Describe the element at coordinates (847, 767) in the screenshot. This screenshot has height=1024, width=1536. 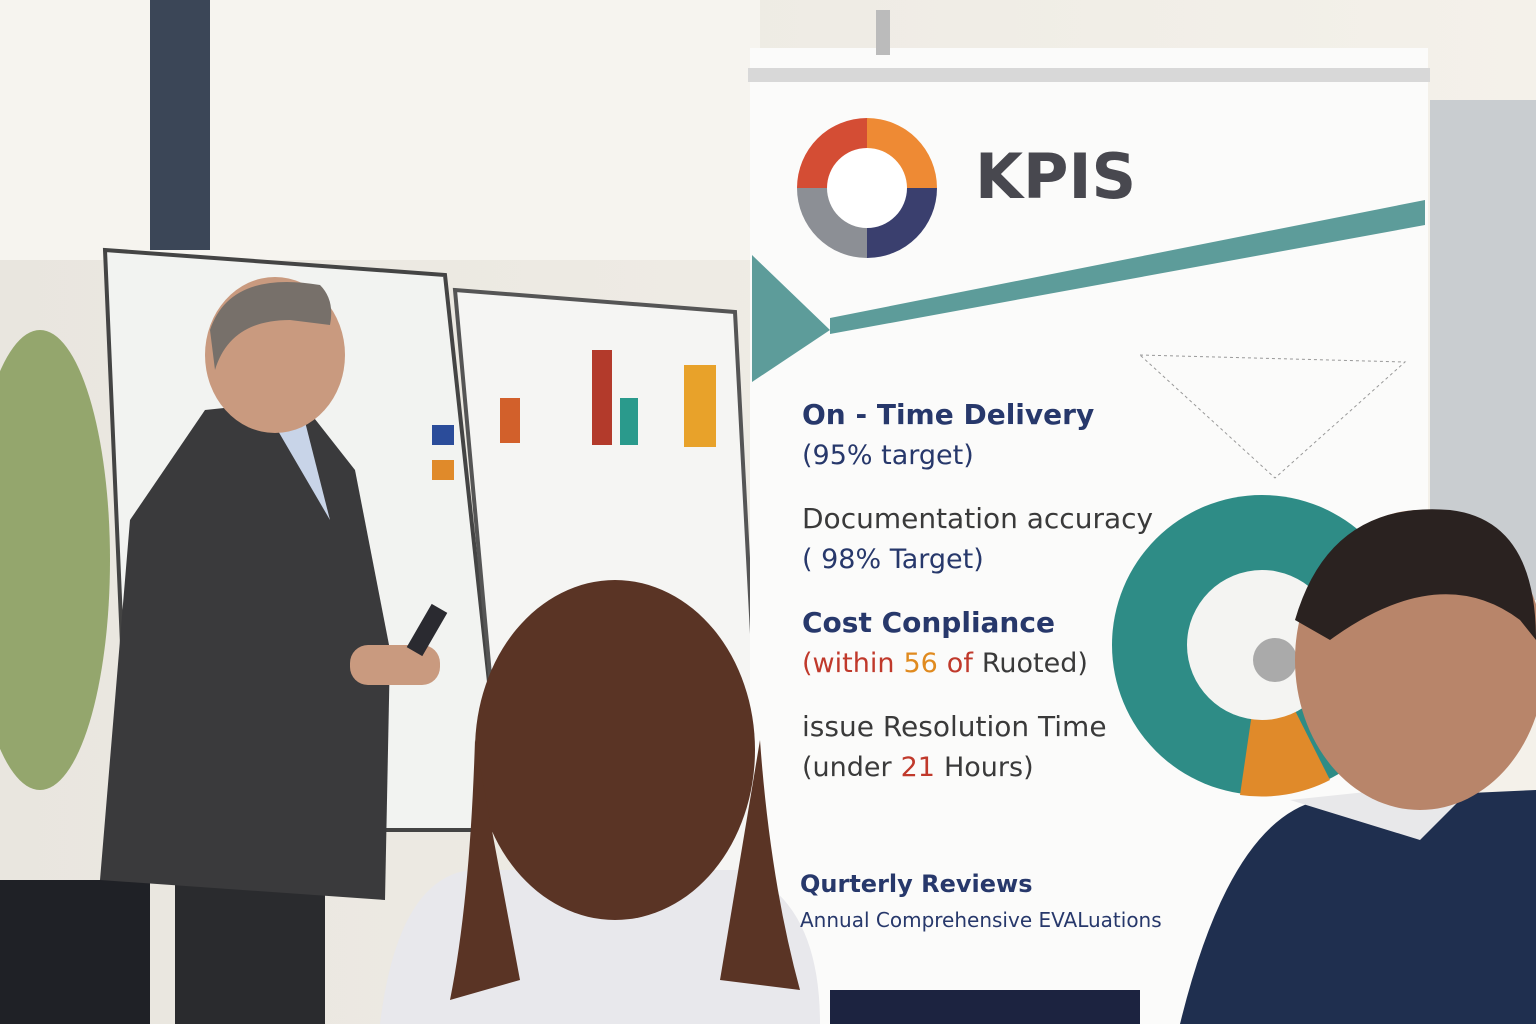
I see `kpi-detail-part: (under` at that location.